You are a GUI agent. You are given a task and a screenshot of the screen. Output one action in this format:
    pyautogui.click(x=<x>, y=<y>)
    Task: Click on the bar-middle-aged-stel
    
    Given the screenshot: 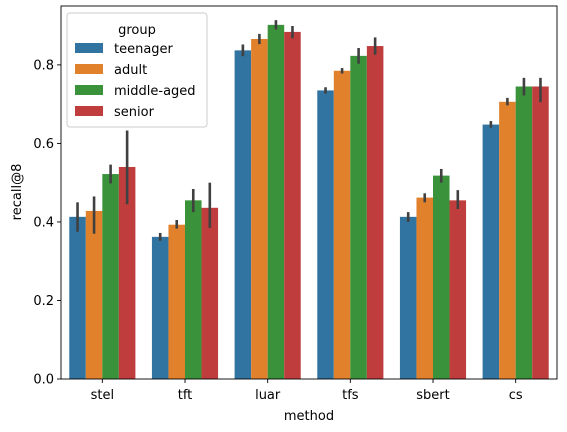 What is the action you would take?
    pyautogui.click(x=110, y=276)
    